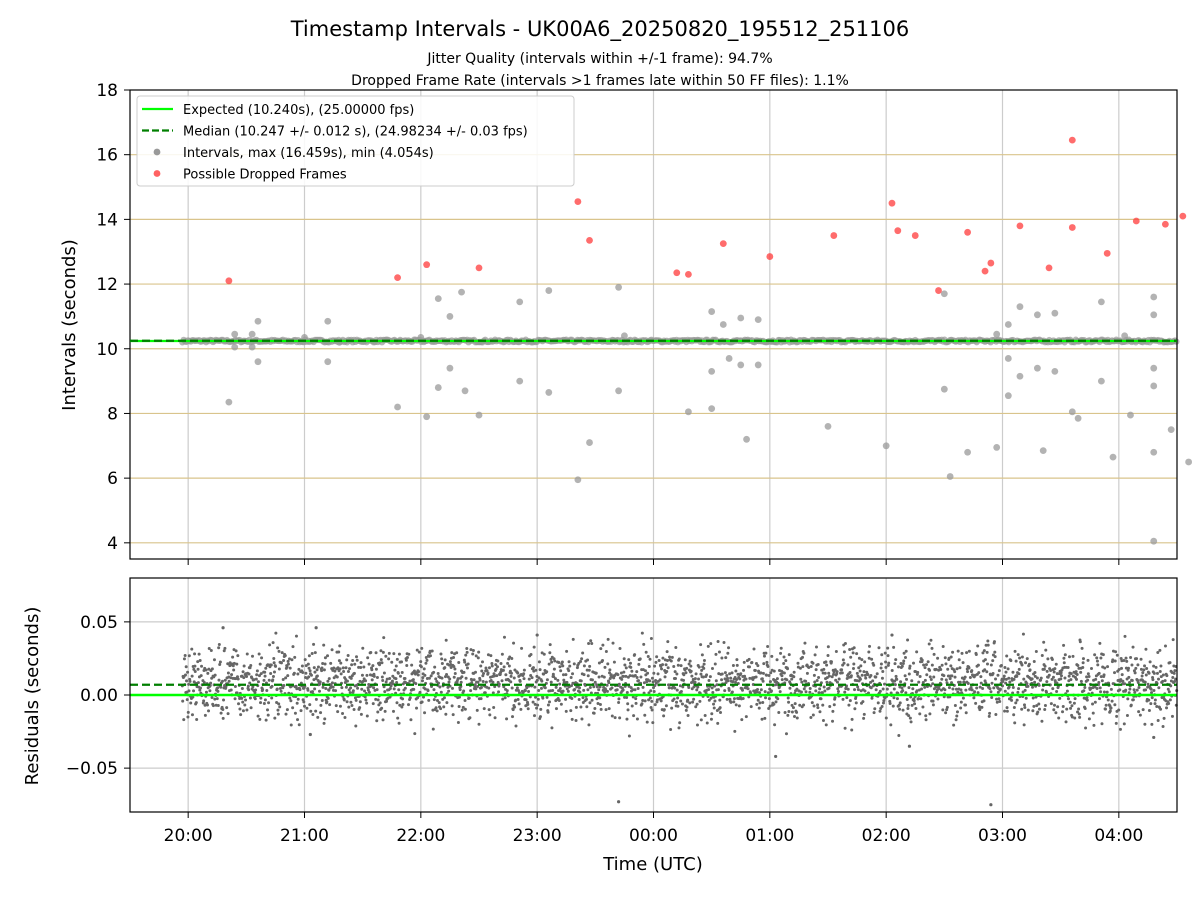 Image resolution: width=1200 pixels, height=900 pixels. I want to click on residuals-y-axis-label: Residuals (seconds), so click(32, 696).